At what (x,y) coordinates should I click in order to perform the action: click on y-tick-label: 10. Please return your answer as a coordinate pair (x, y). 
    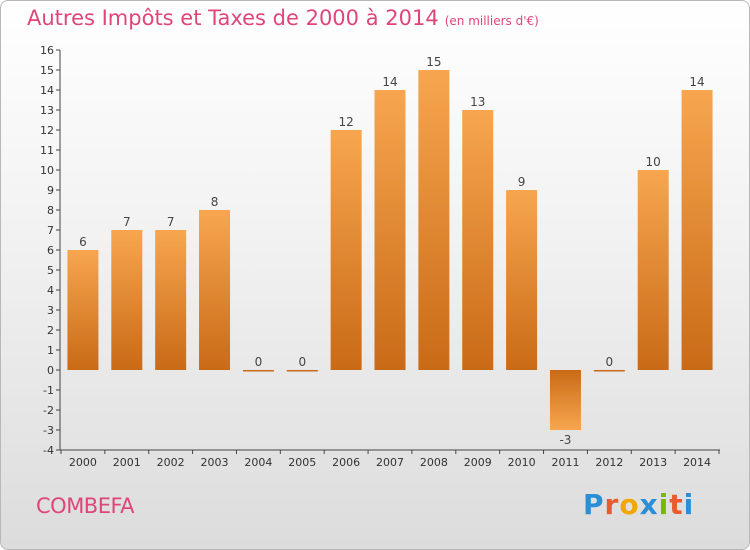
    Looking at the image, I should click on (47, 170).